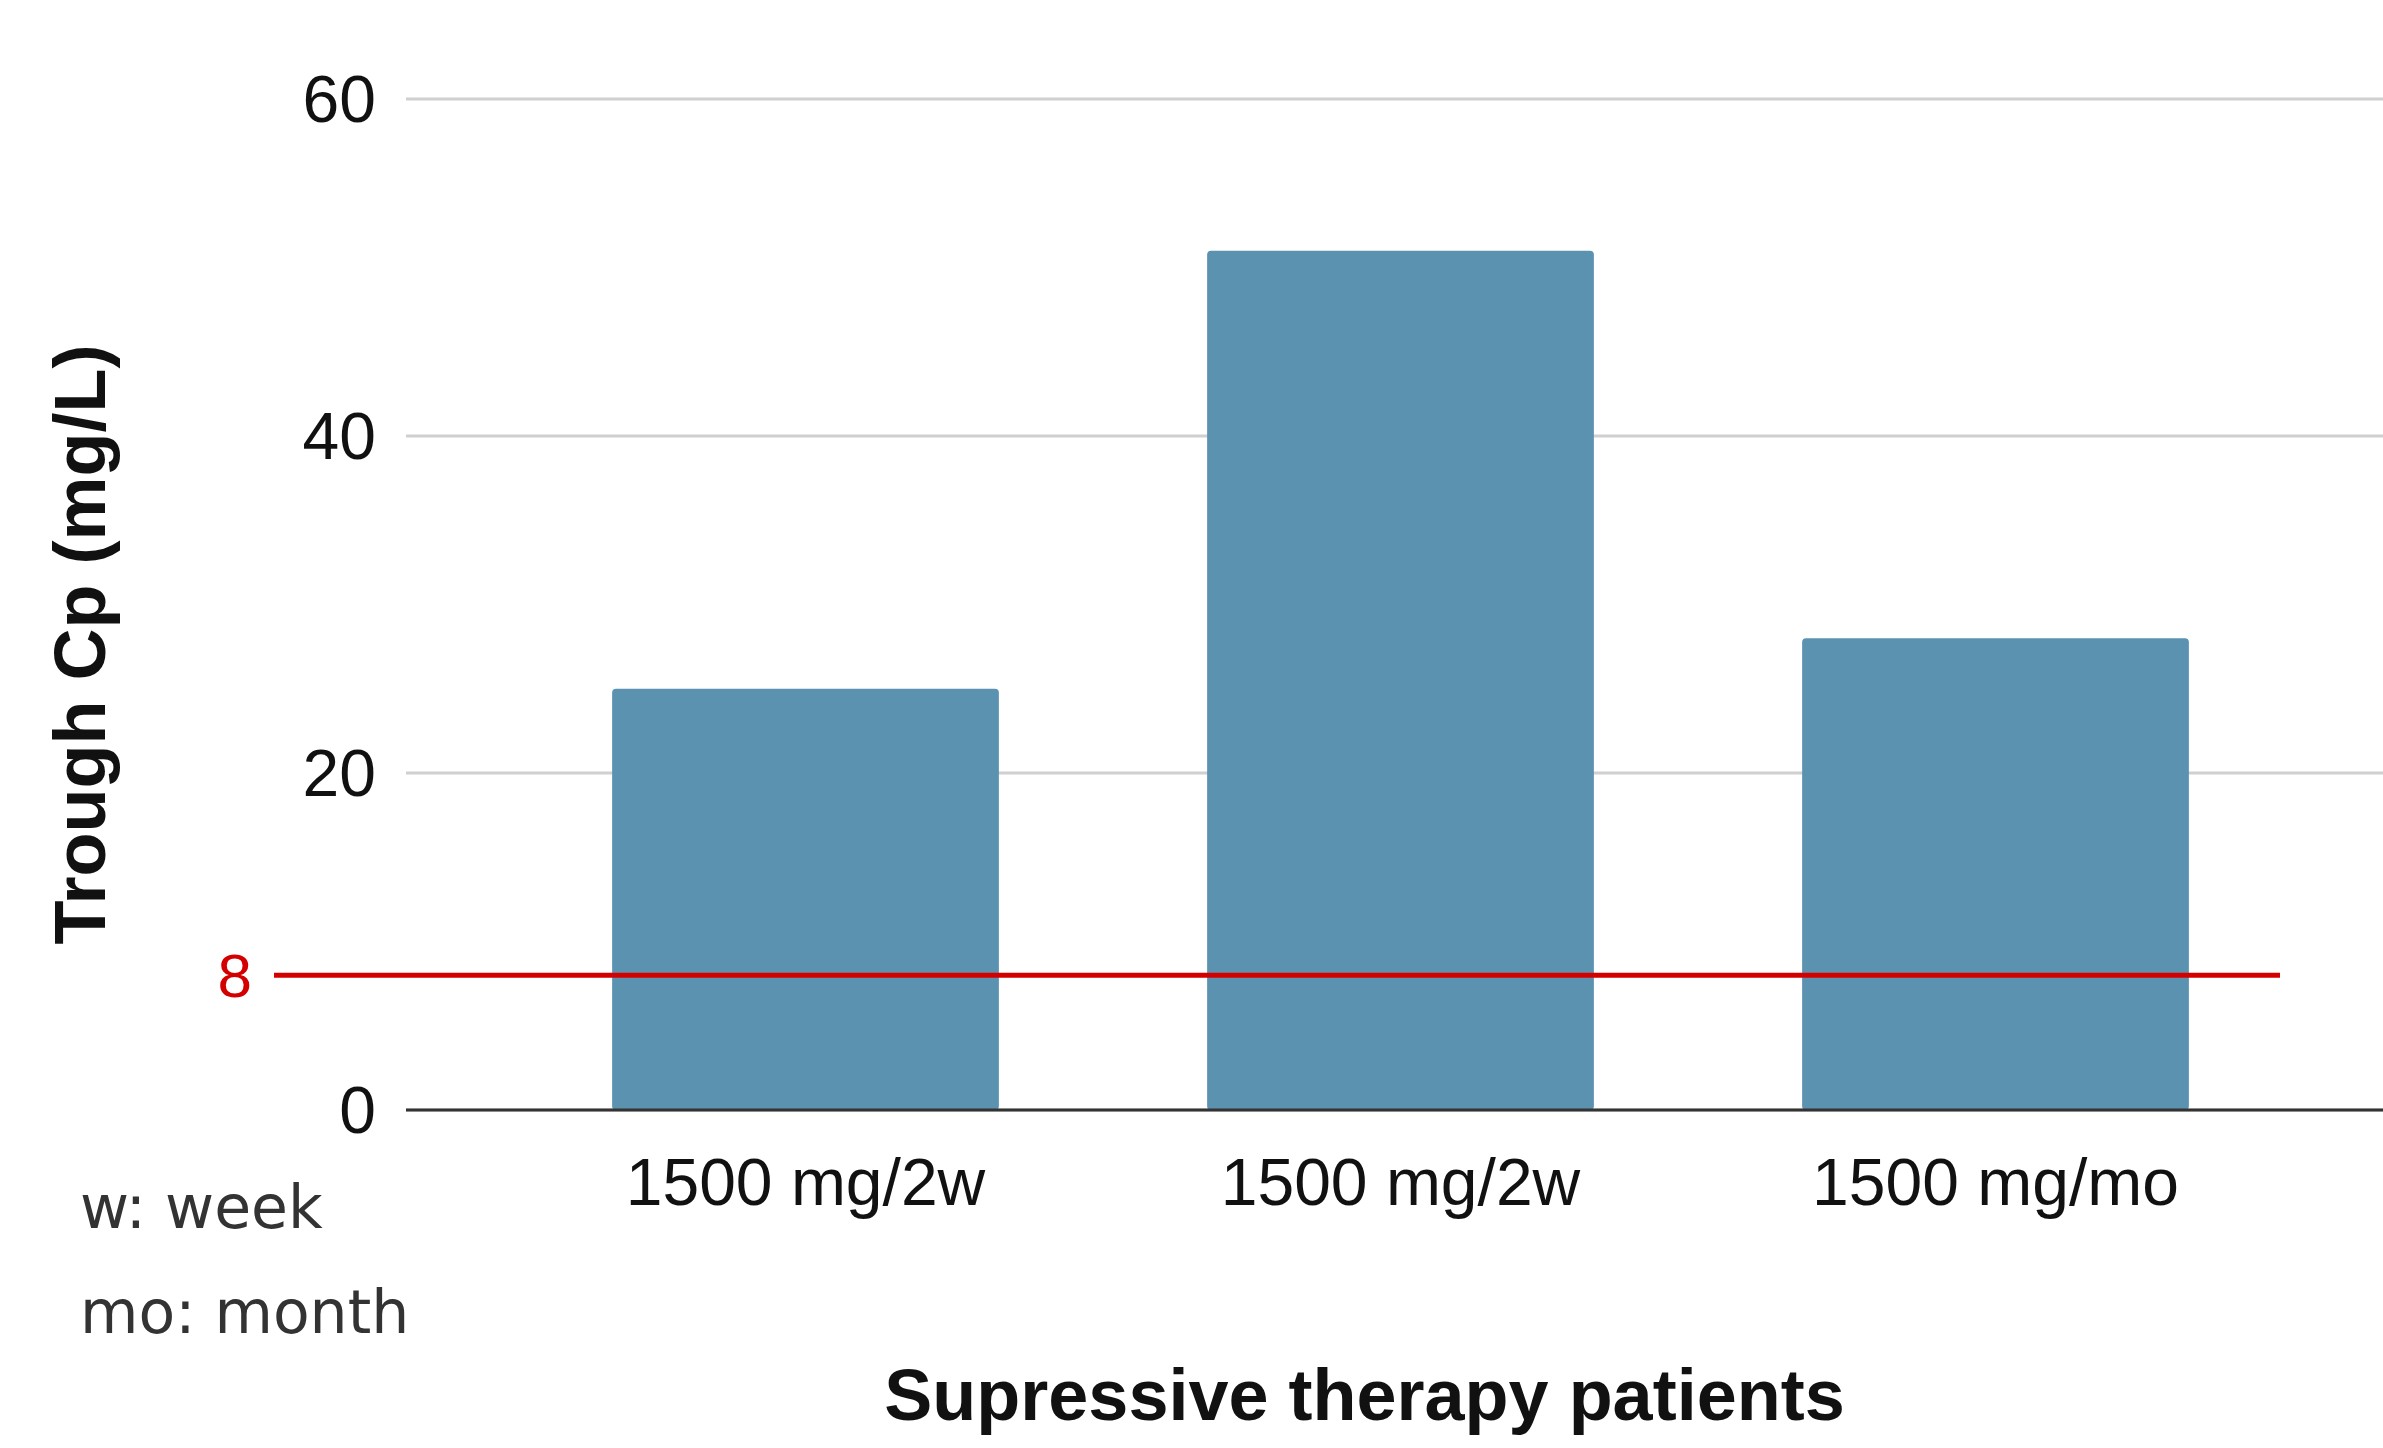 The width and height of the screenshot is (2383, 1448). I want to click on text: w: week, so click(201, 1207).